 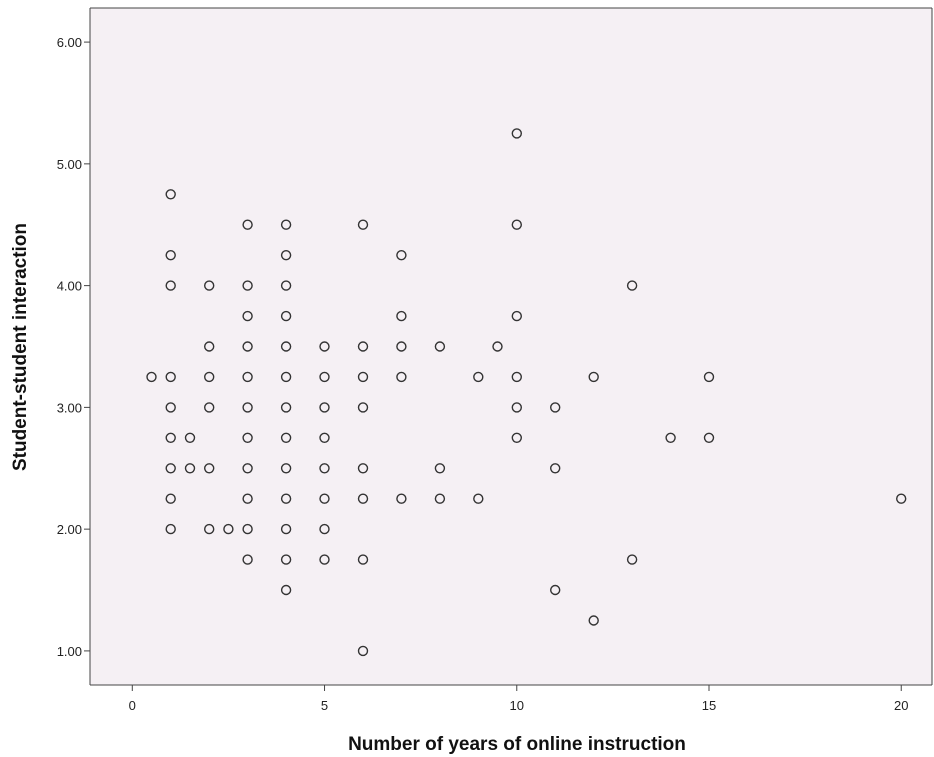 I want to click on y-axis-title: Student-student interaction, so click(x=20, y=347).